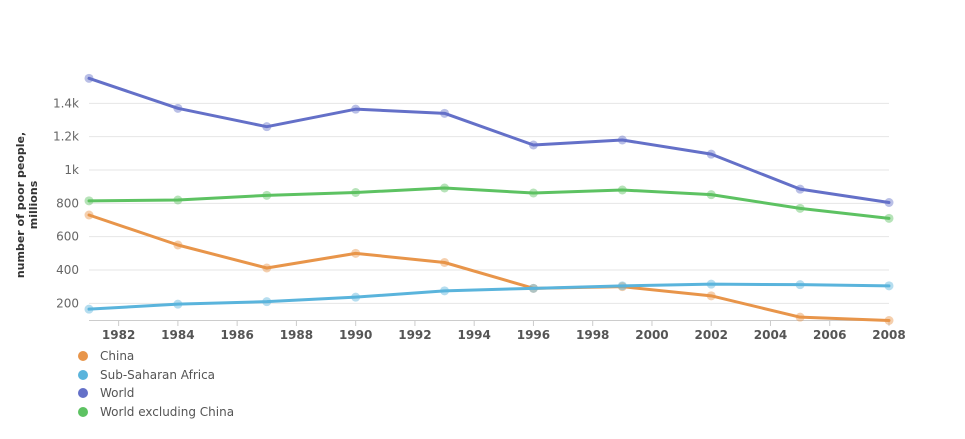 The image size is (965, 439). I want to click on y-tick-label: 600, so click(67, 237).